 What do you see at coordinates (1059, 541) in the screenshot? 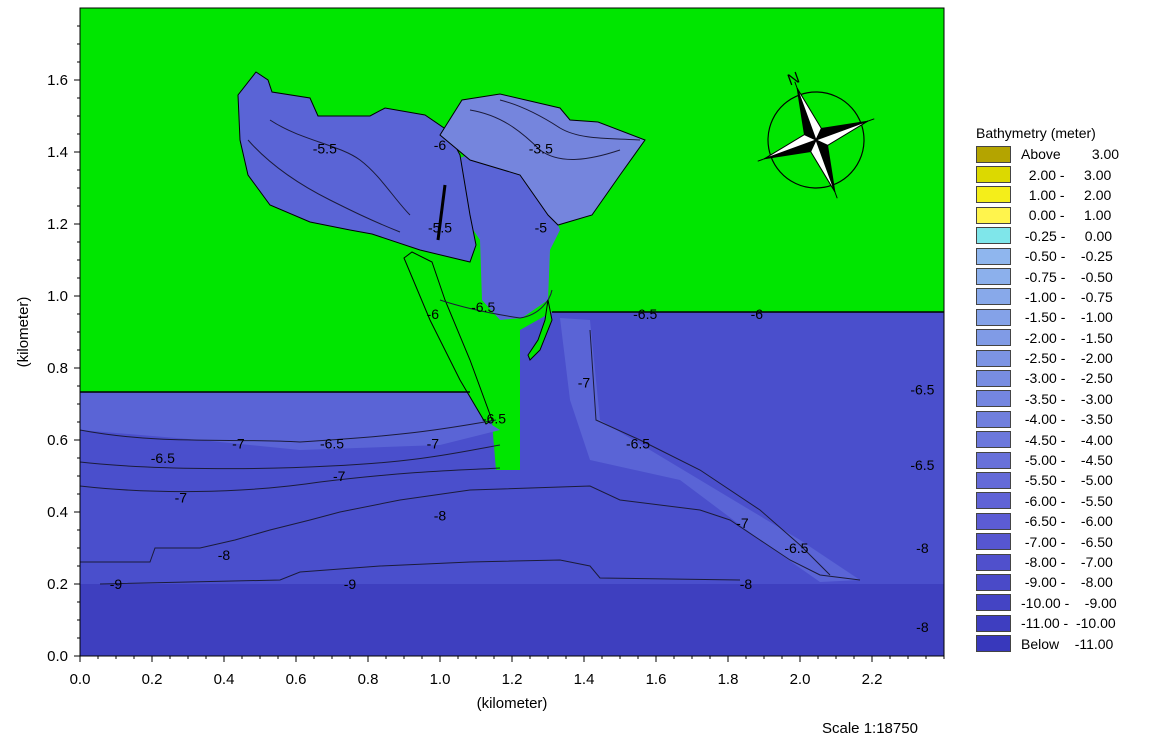
I see `legend-item: -7.00 - -6.50` at bounding box center [1059, 541].